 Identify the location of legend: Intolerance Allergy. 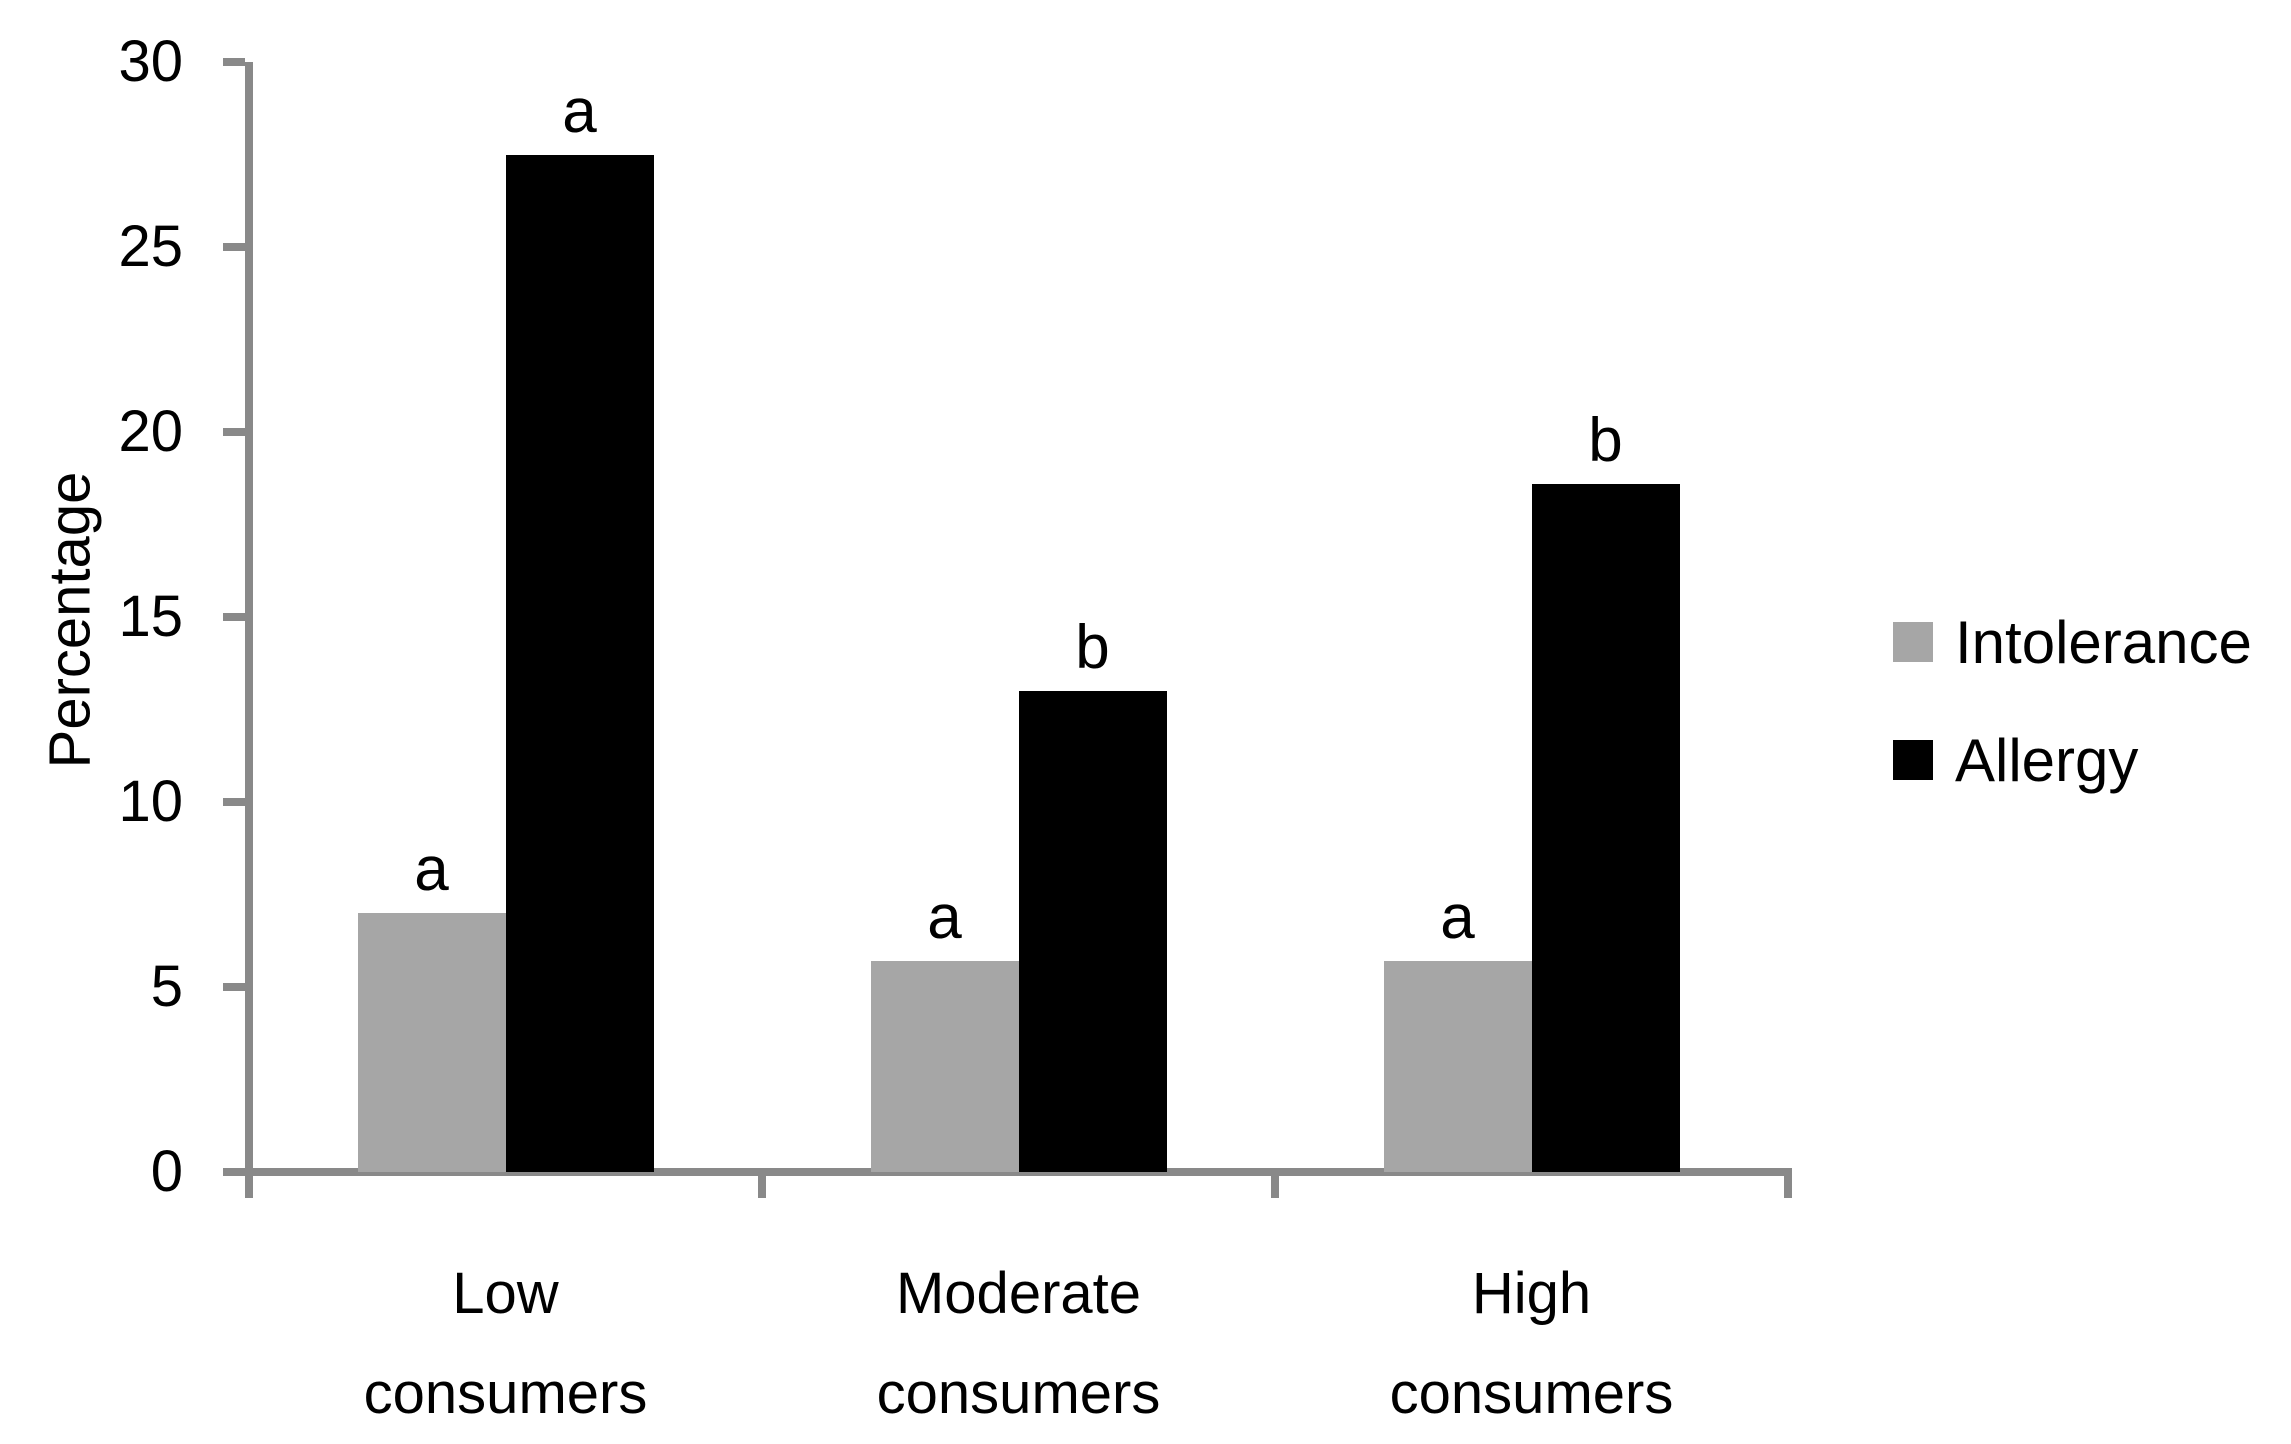
(2072, 724).